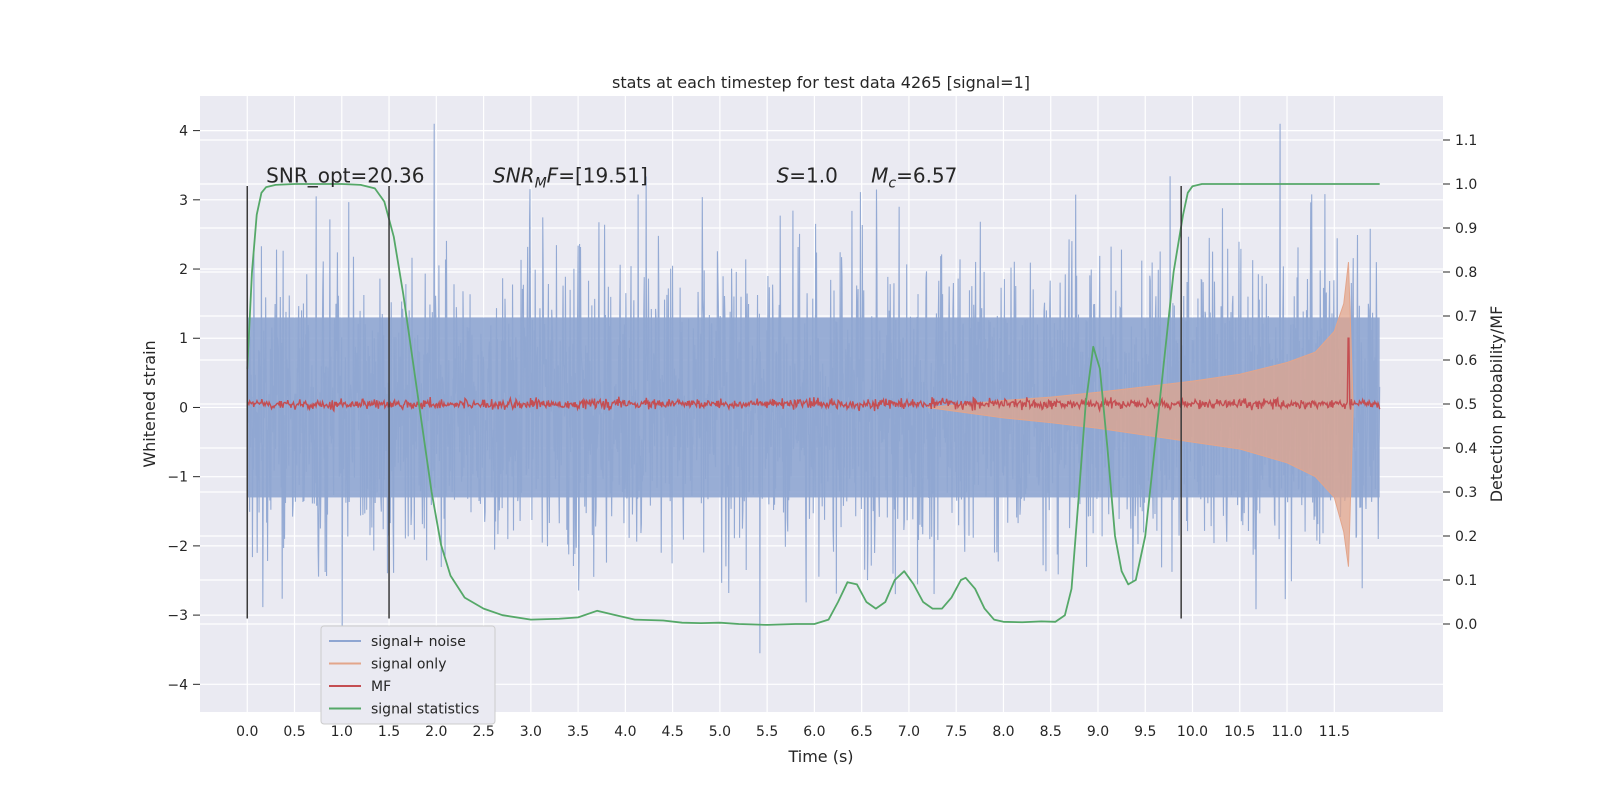 The image size is (1600, 804). Describe the element at coordinates (1466, 581) in the screenshot. I see `right-y-tick-label: 0.1` at that location.